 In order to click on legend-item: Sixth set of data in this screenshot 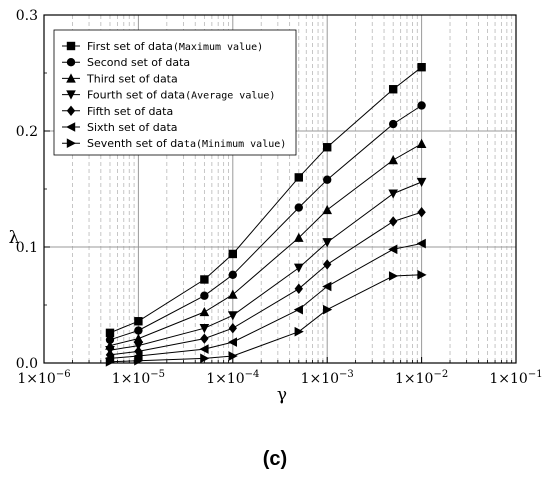, I will do `click(120, 127)`.